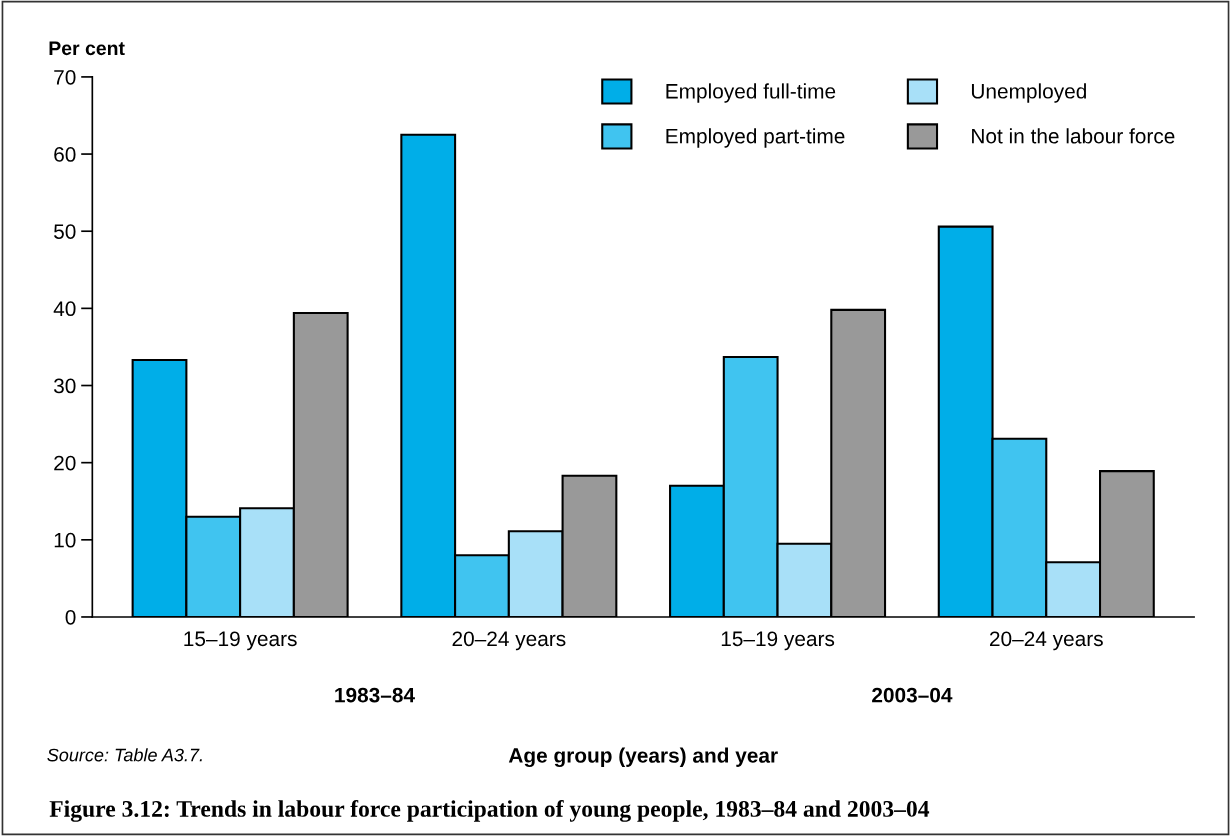  What do you see at coordinates (375, 695) in the screenshot?
I see `text: 1983–84` at bounding box center [375, 695].